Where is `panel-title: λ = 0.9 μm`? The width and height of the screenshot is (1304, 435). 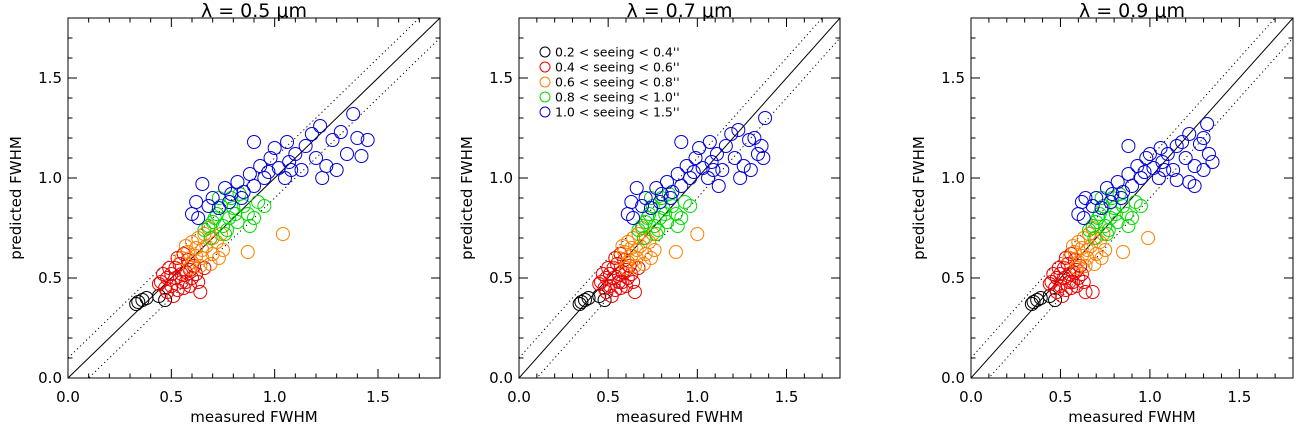
panel-title: λ = 0.9 μm is located at coordinates (1132, 11).